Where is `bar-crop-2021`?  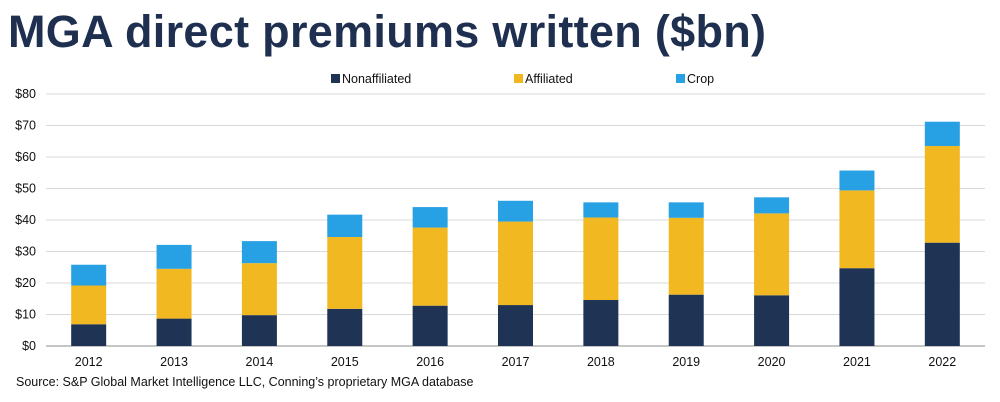 bar-crop-2021 is located at coordinates (857, 180).